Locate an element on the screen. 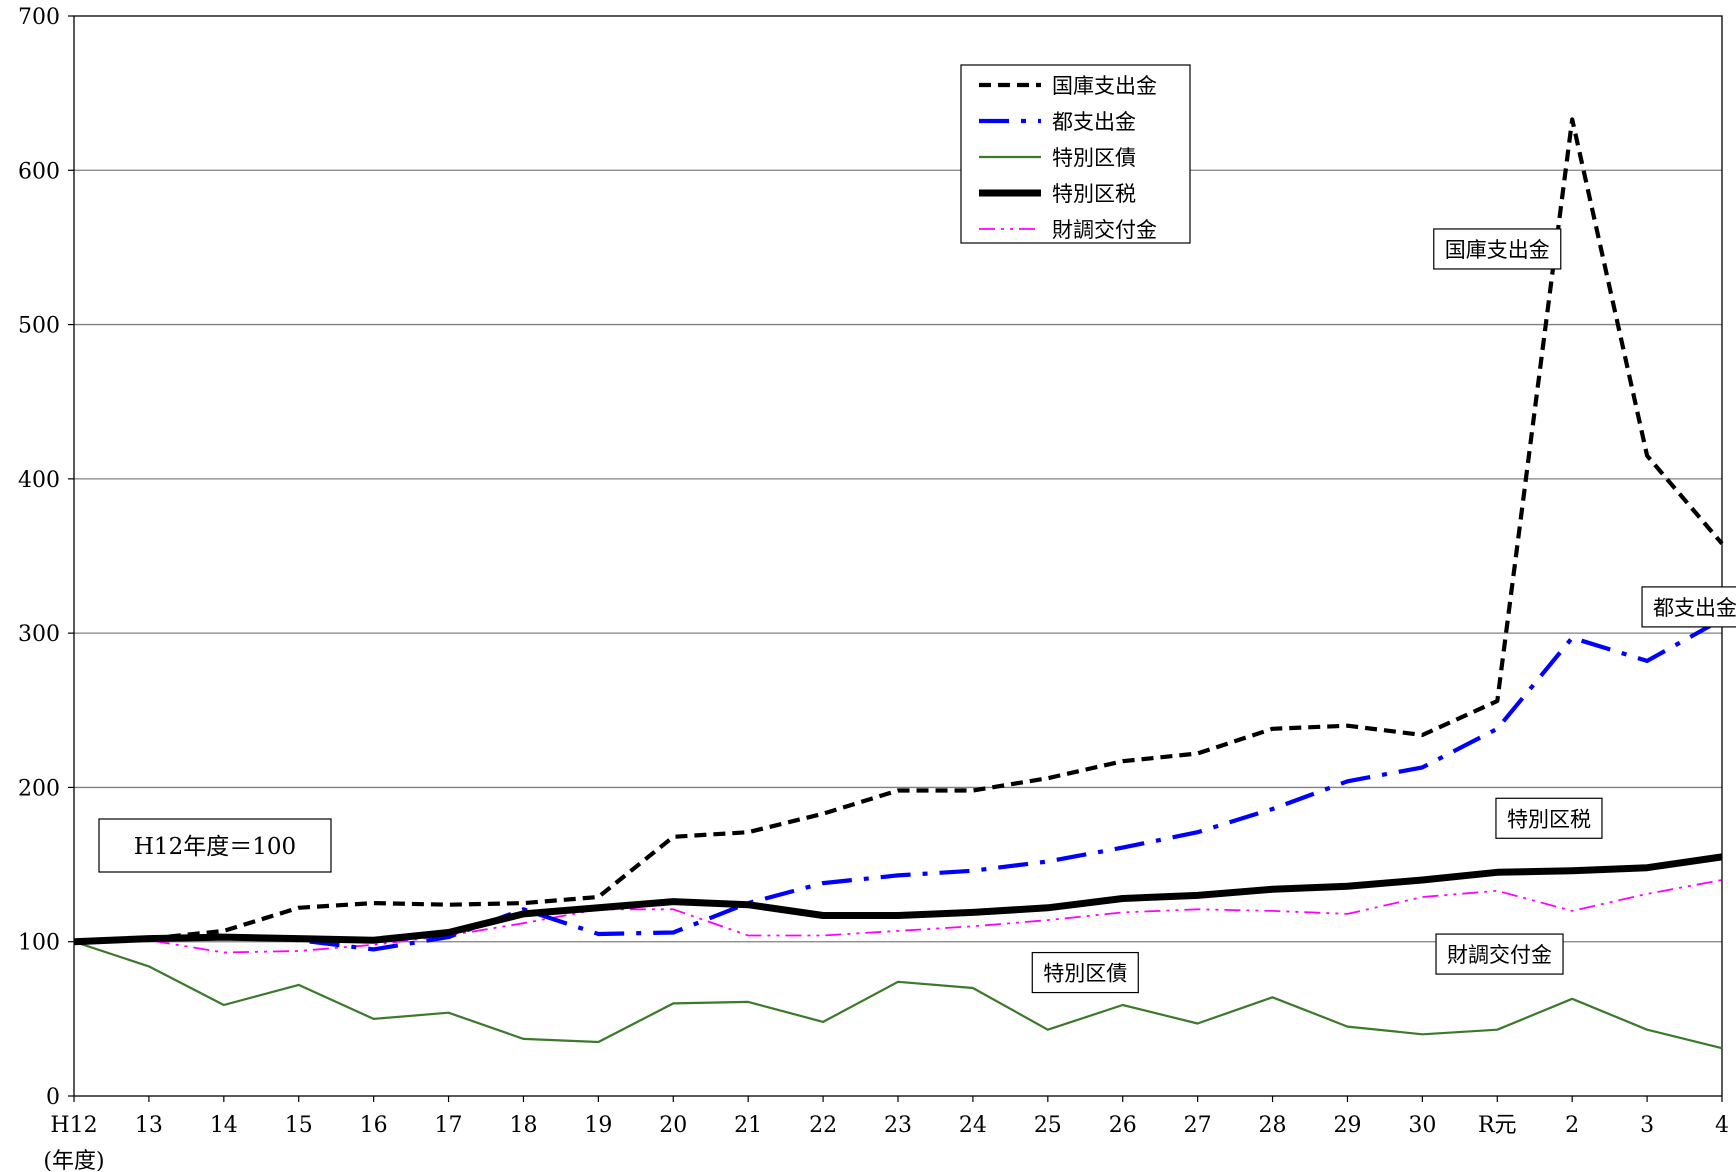  legend-label: 財調交付金 is located at coordinates (1104, 230).